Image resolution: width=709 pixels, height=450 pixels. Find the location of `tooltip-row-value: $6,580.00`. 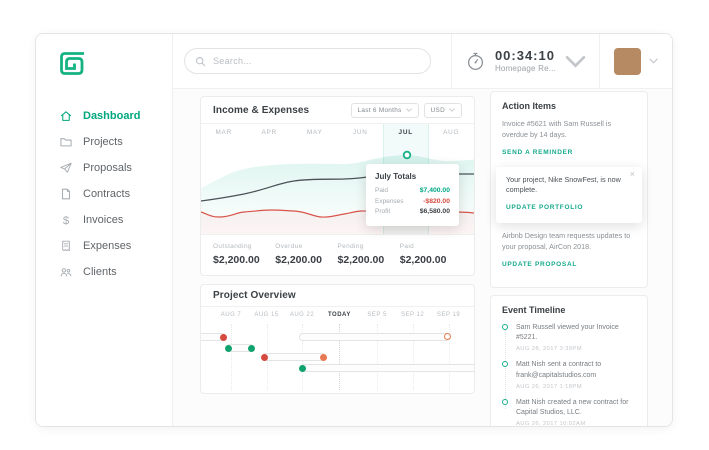

tooltip-row-value: $6,580.00 is located at coordinates (434, 211).